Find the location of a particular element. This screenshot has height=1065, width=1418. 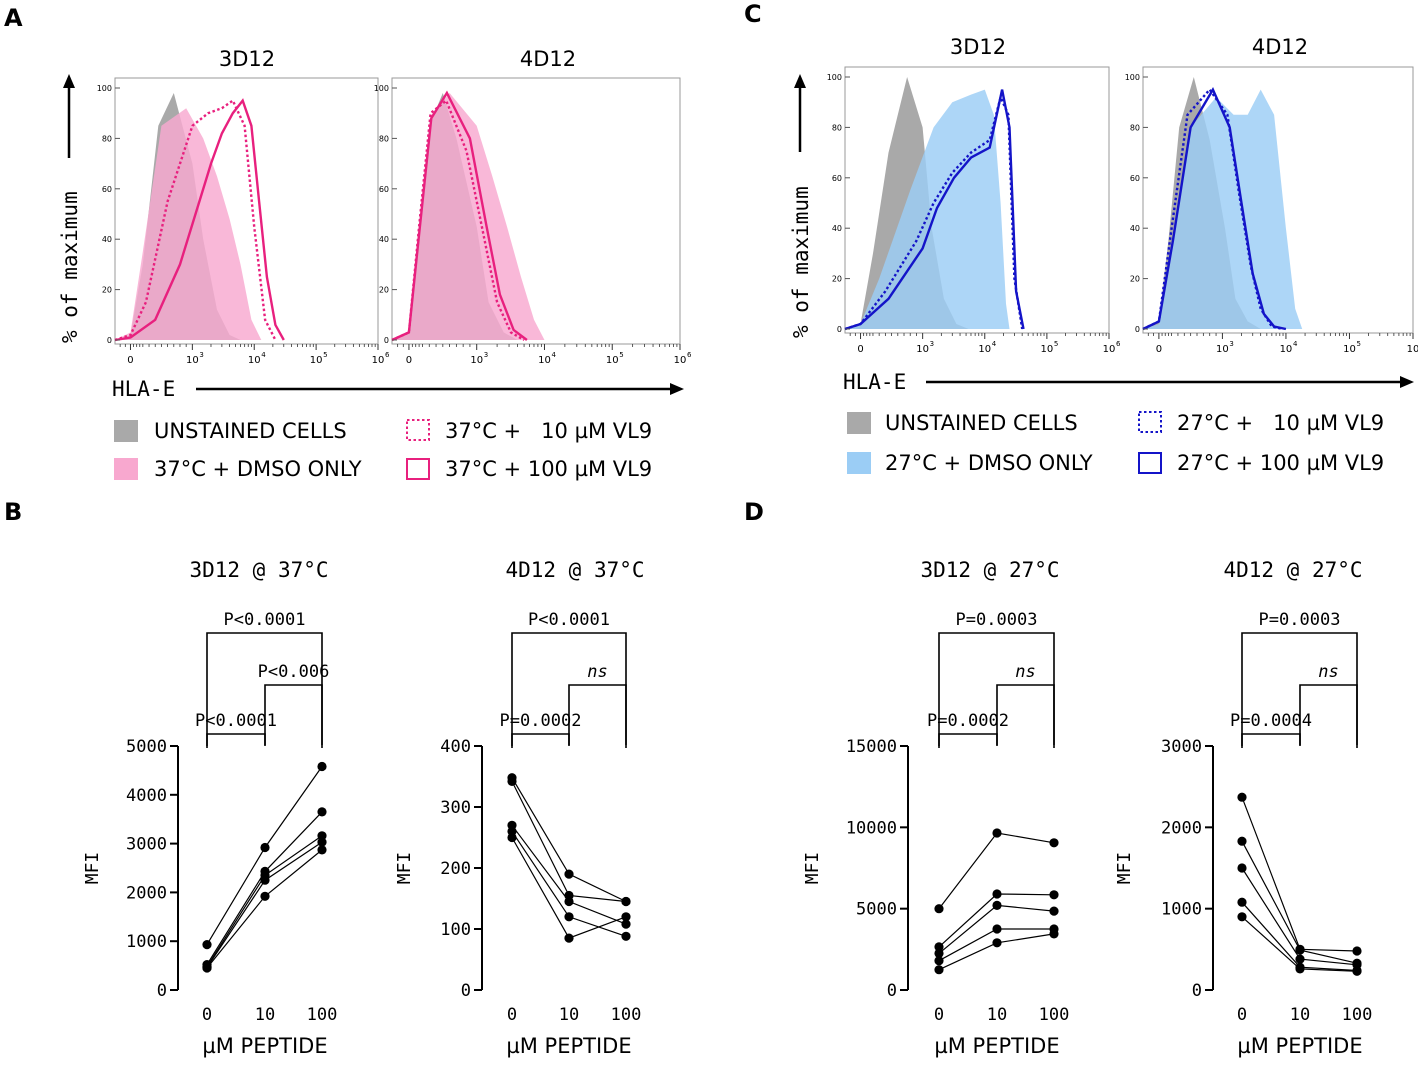

panel-letter-c: C is located at coordinates (753, 14).